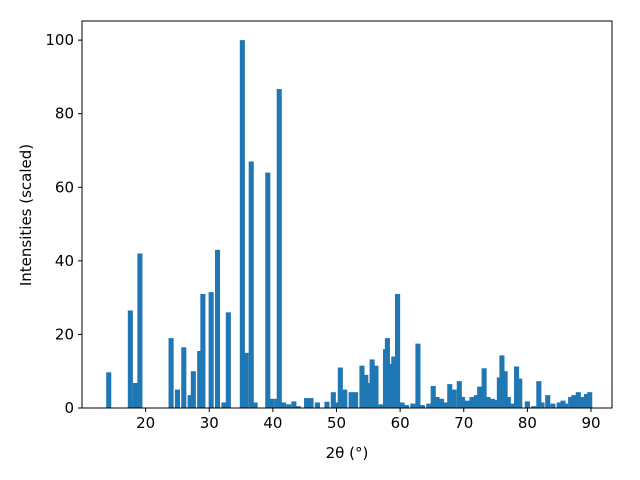 This screenshot has width=640, height=480. What do you see at coordinates (64, 114) in the screenshot?
I see `y-tick-label: 80` at bounding box center [64, 114].